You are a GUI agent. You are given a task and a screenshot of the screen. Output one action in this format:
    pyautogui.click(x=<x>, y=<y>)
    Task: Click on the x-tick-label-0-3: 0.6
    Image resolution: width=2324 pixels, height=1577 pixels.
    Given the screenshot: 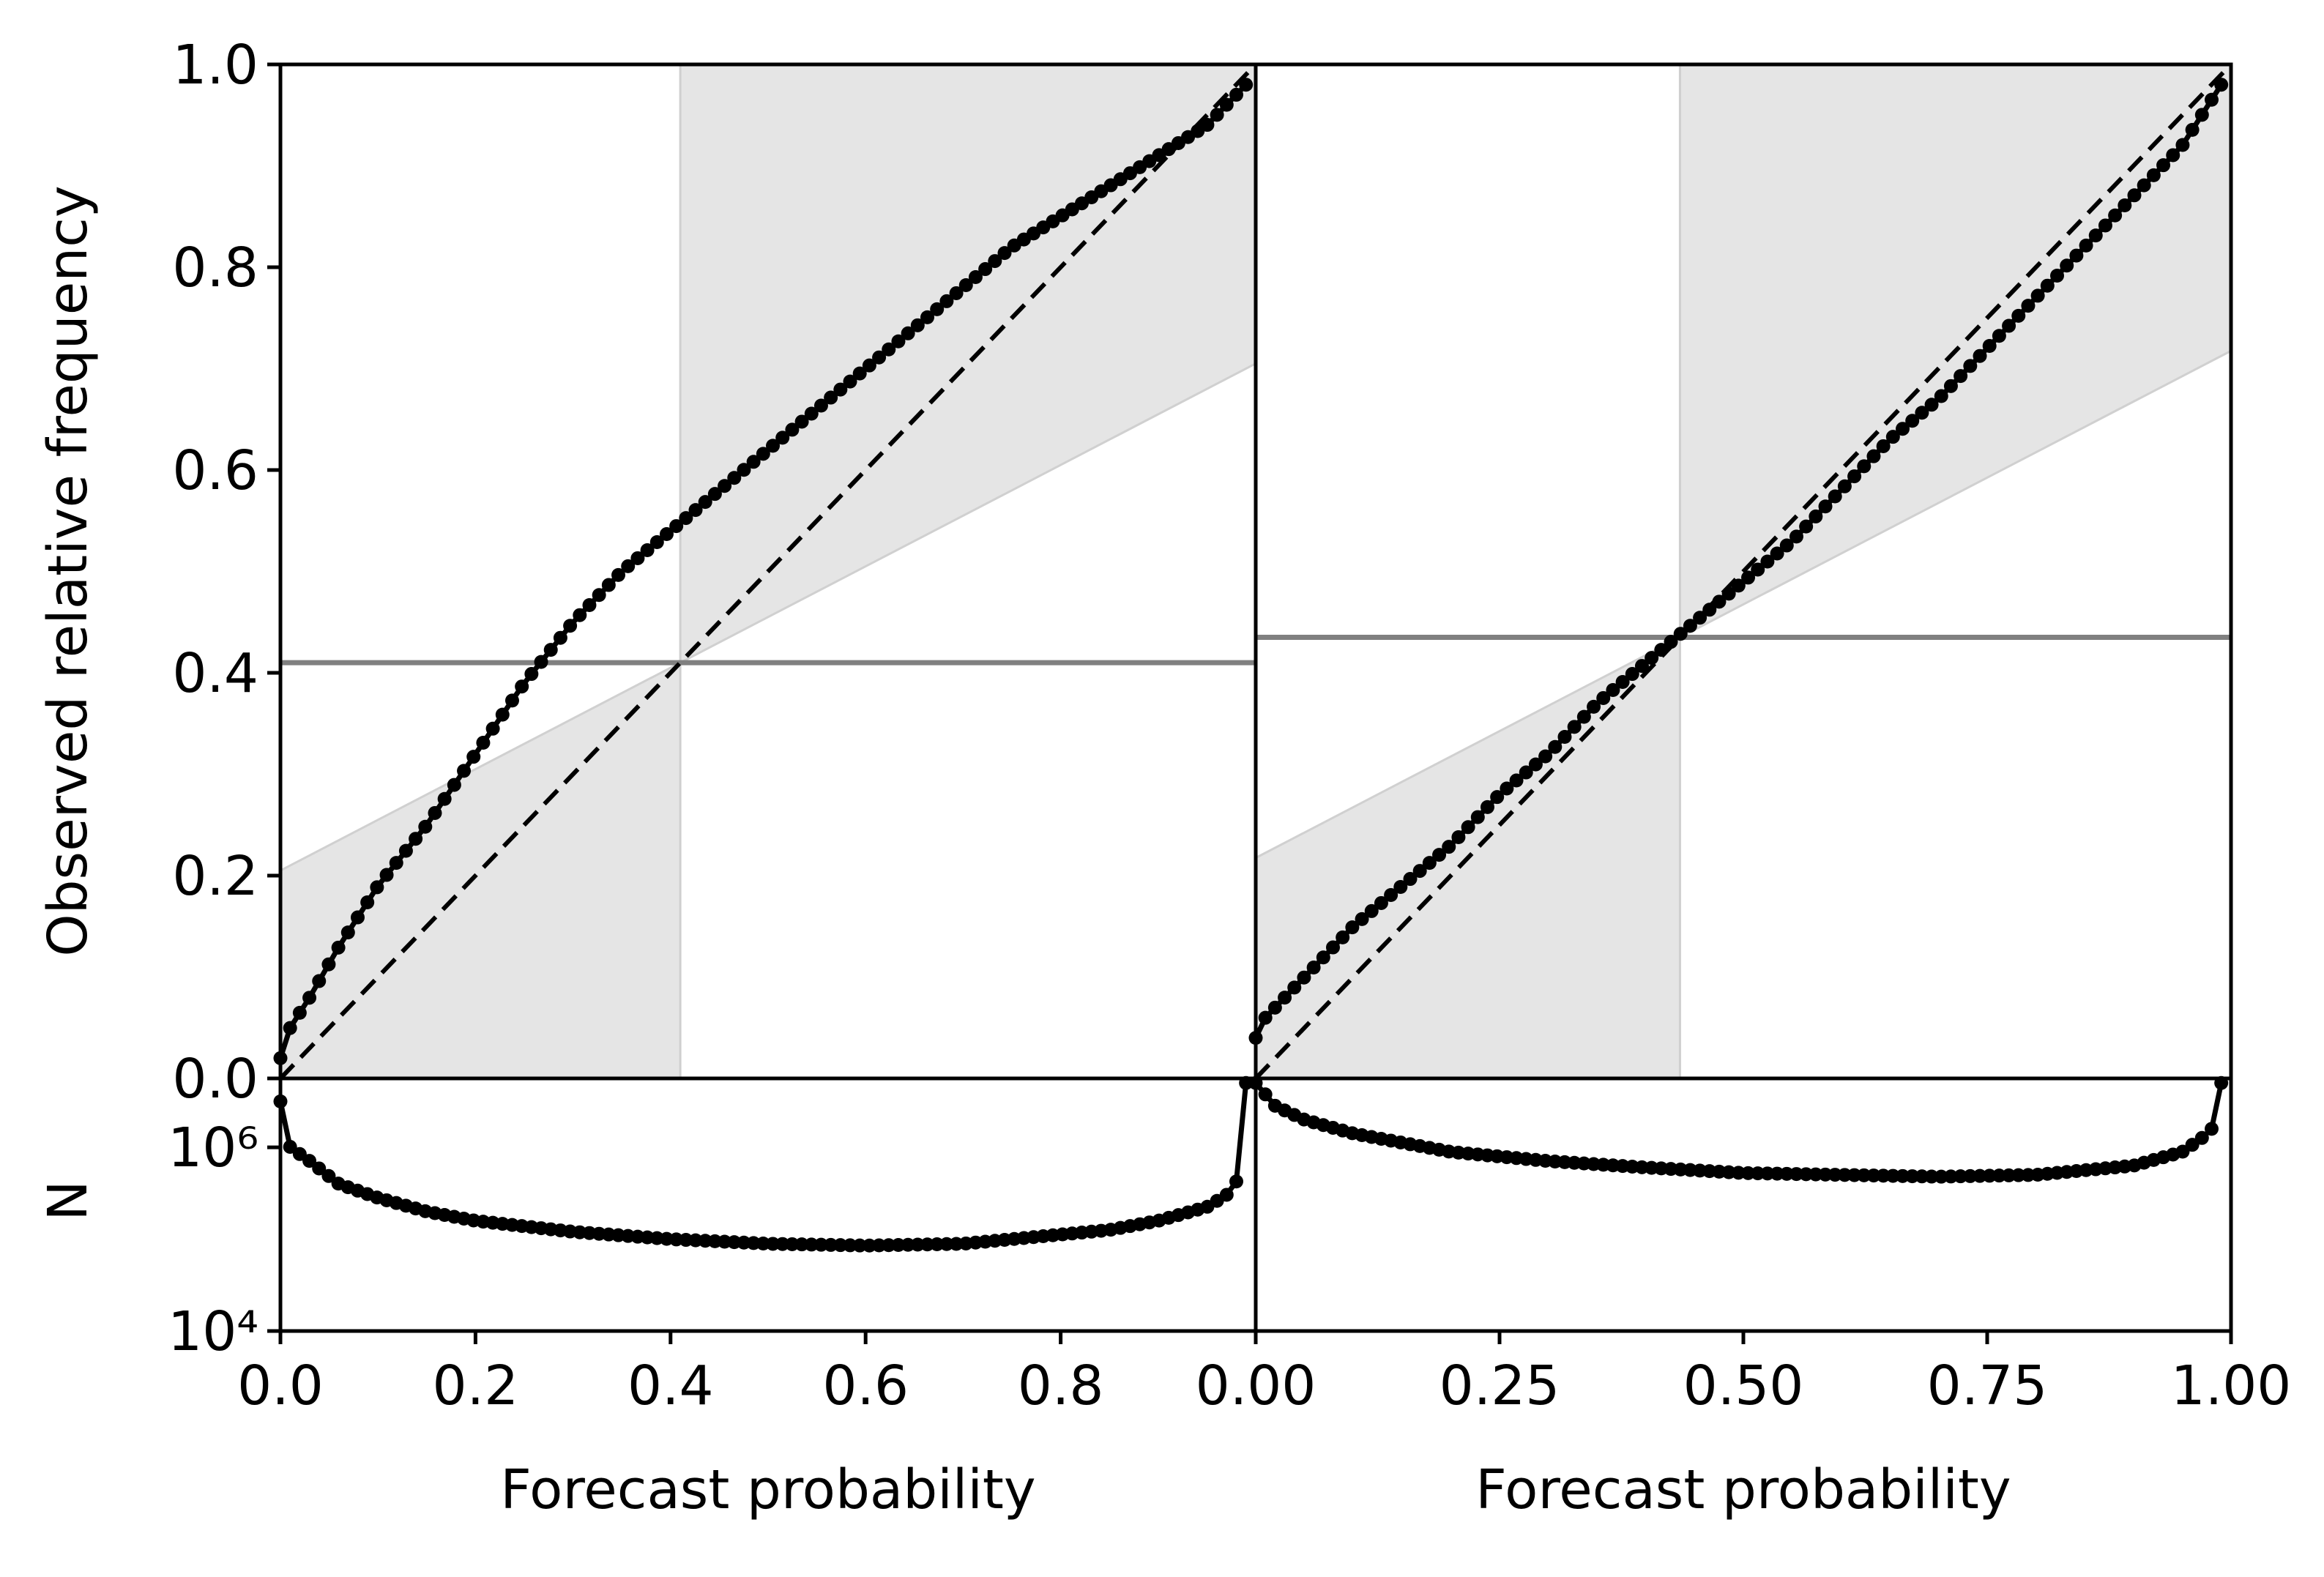 What is the action you would take?
    pyautogui.click(x=865, y=1385)
    